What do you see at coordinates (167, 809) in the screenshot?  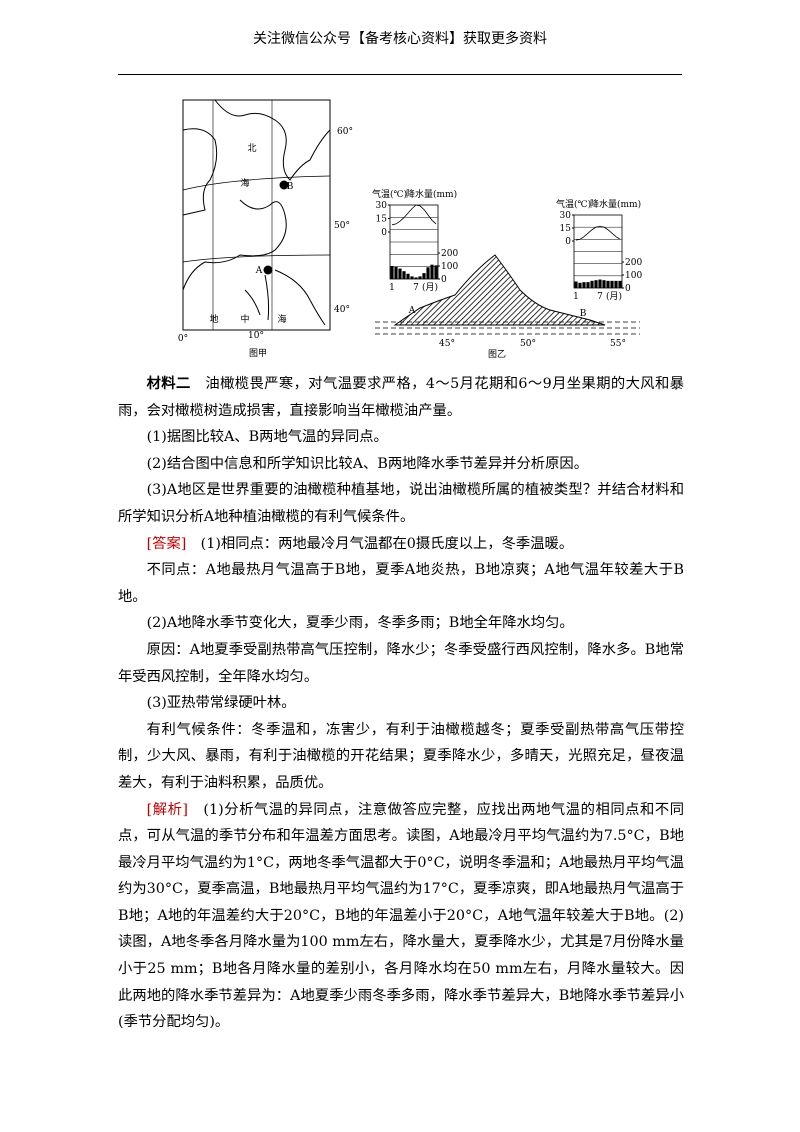 I see `paragraph-label: [解析]` at bounding box center [167, 809].